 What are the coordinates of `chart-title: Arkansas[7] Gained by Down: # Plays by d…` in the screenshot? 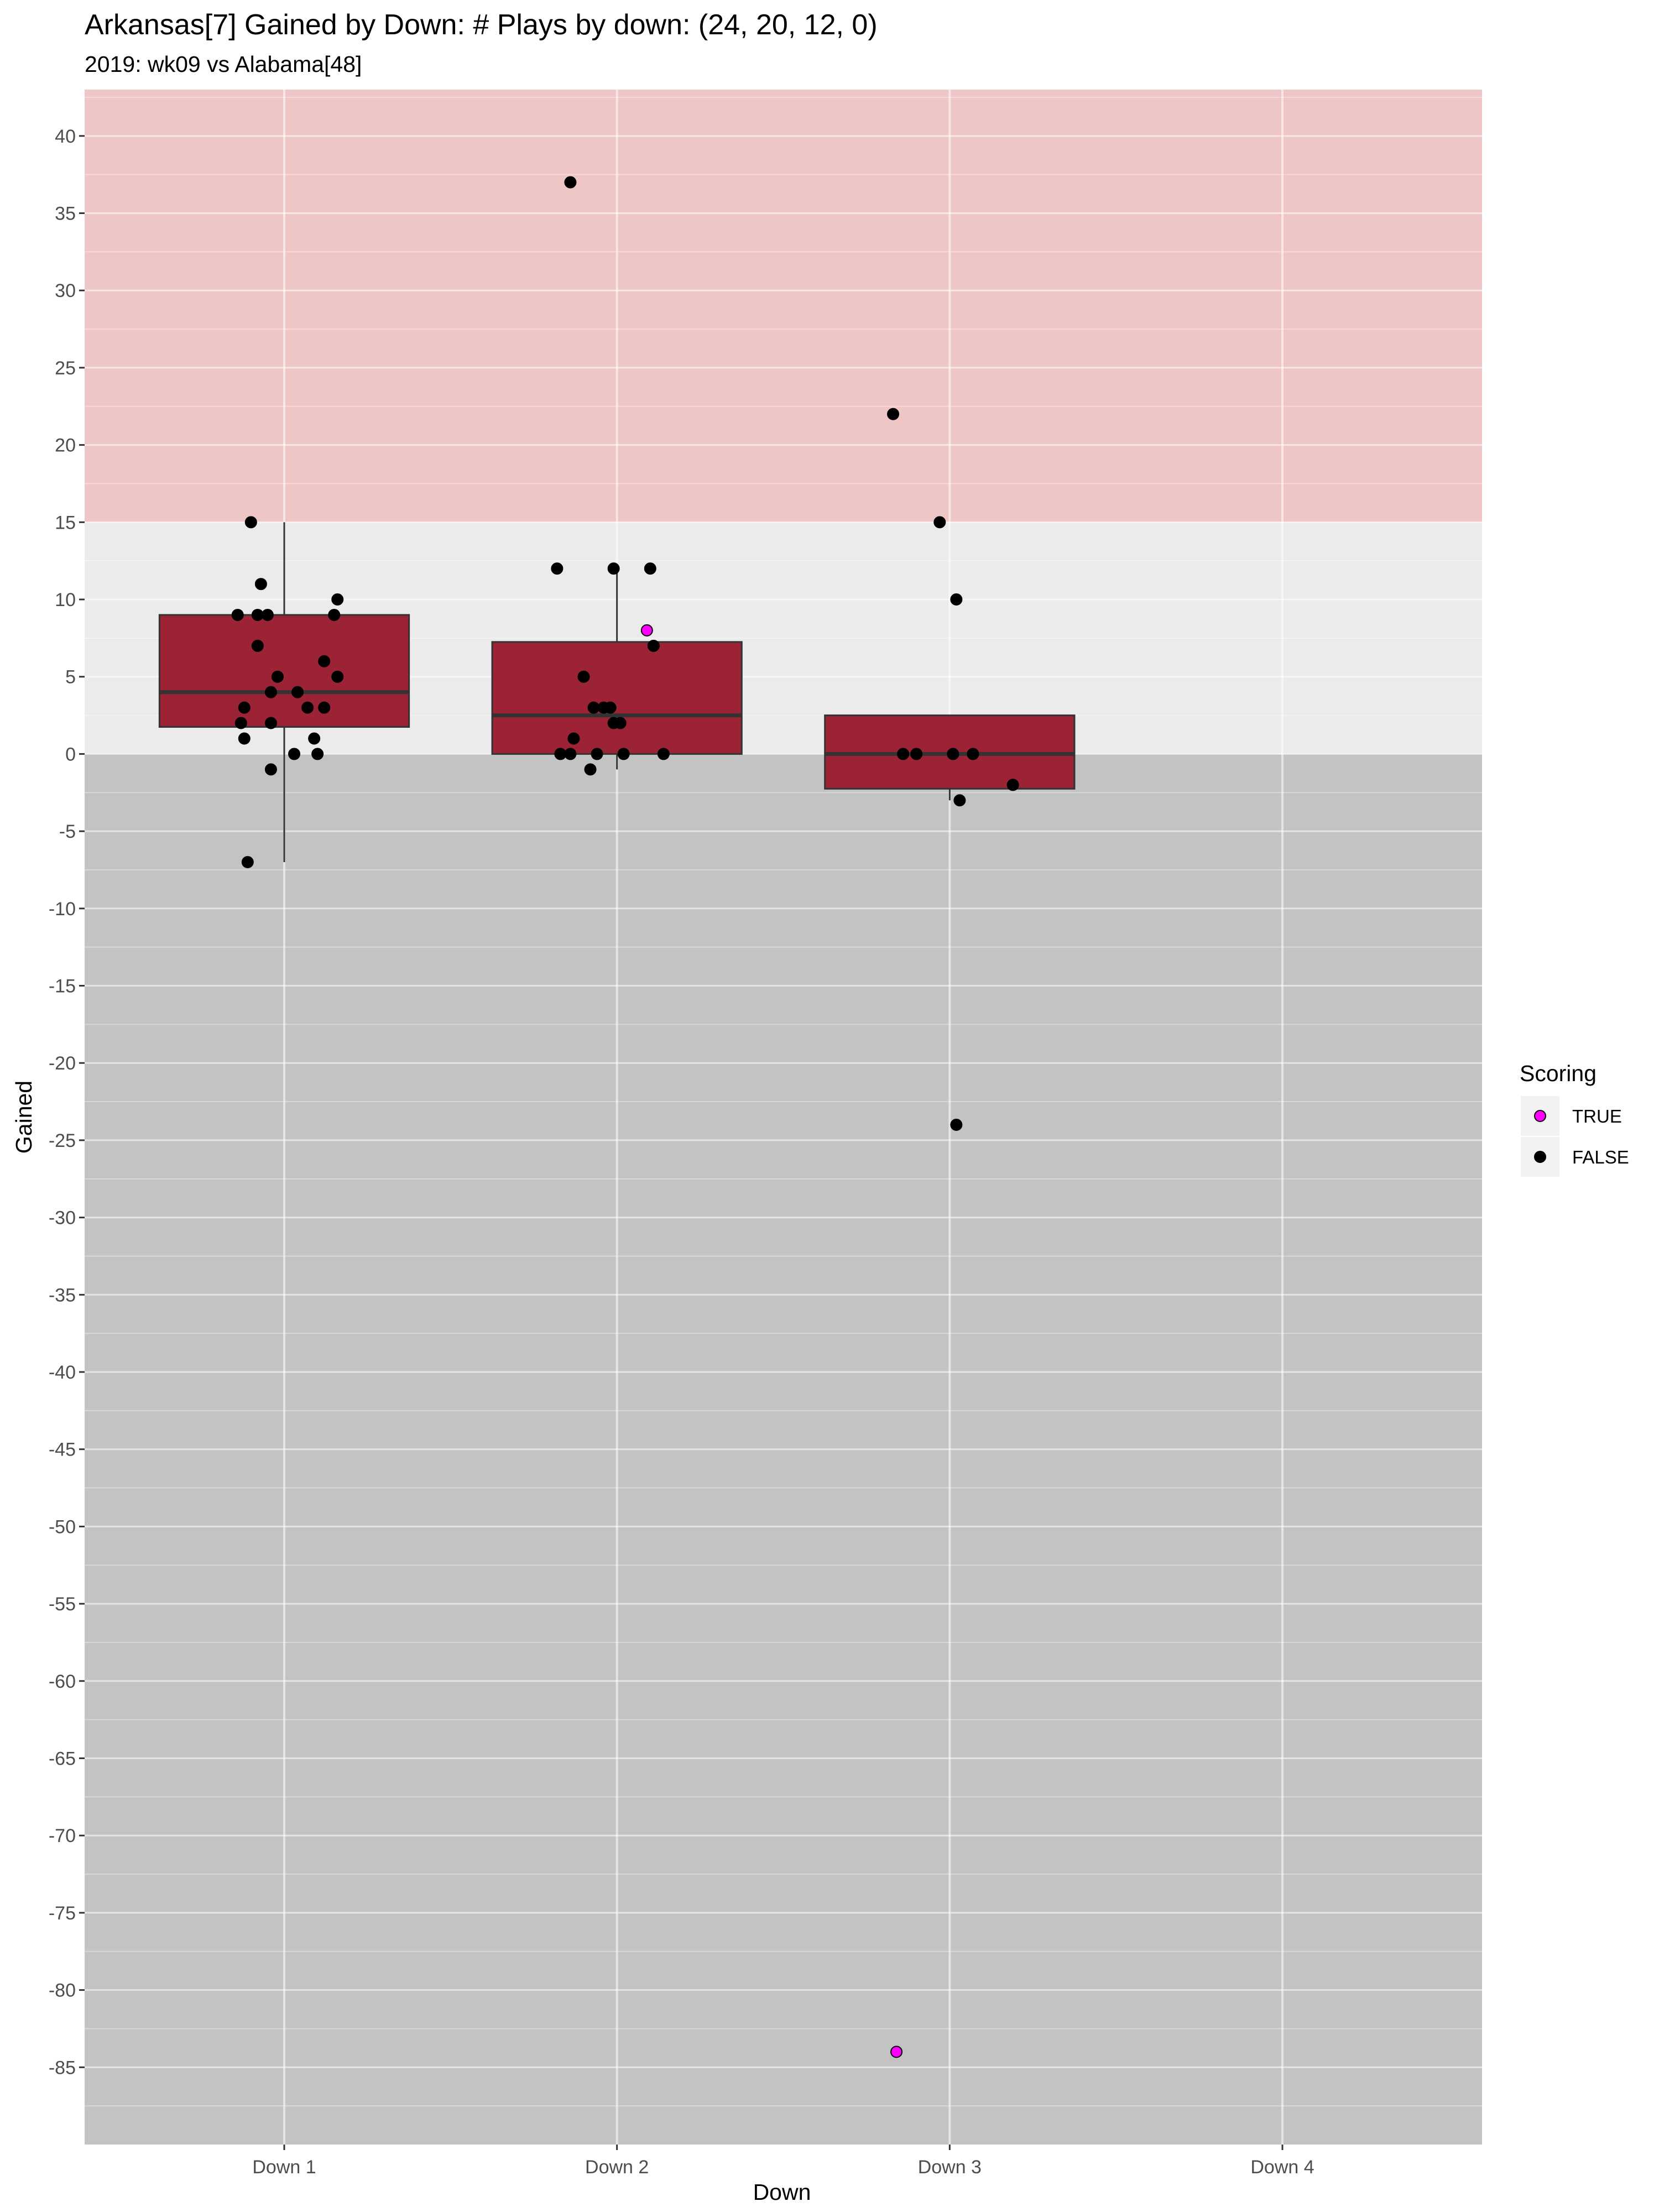 It's located at (482, 25).